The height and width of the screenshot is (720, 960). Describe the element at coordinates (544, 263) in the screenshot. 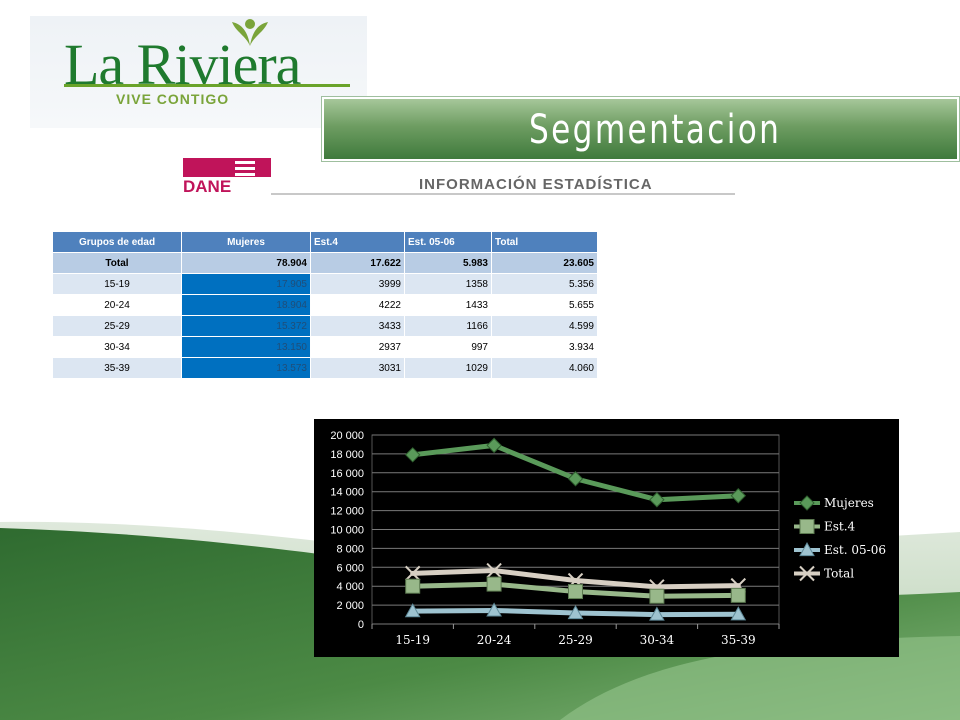

I see `table-cell: 23.605` at that location.